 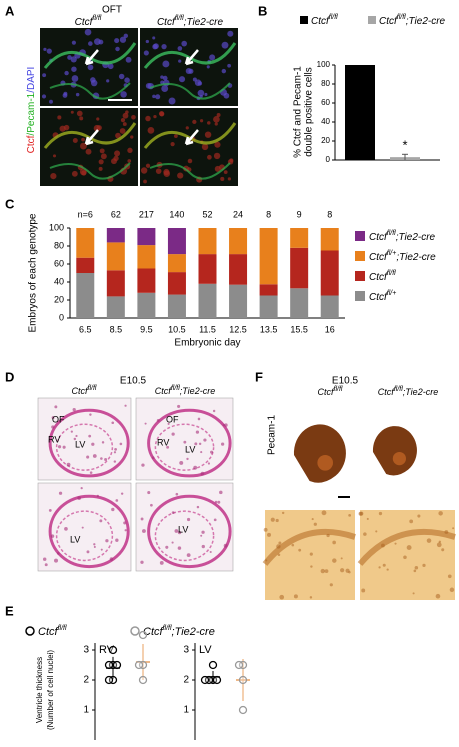 I want to click on y-tick-label: 60, so click(x=59, y=263).